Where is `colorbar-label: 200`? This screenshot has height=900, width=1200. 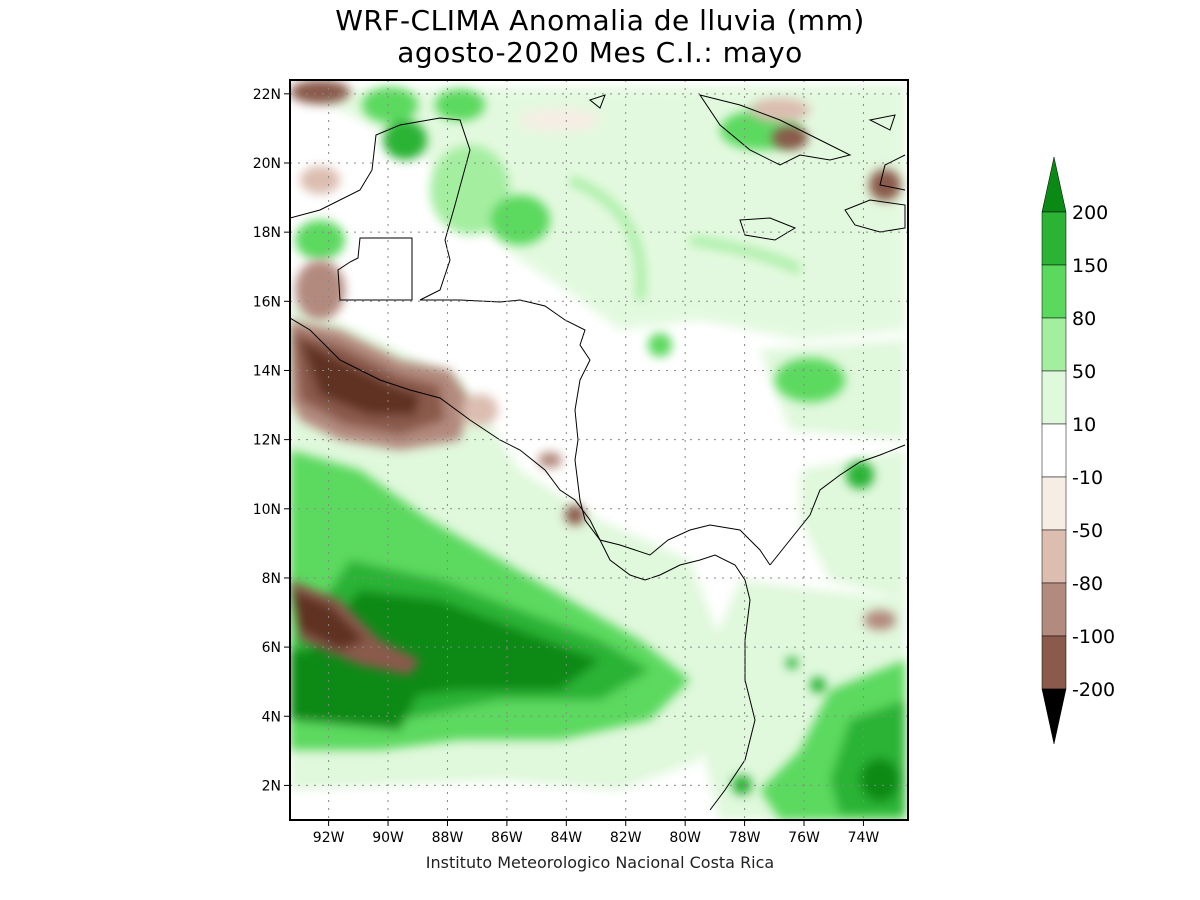
colorbar-label: 200 is located at coordinates (1090, 213).